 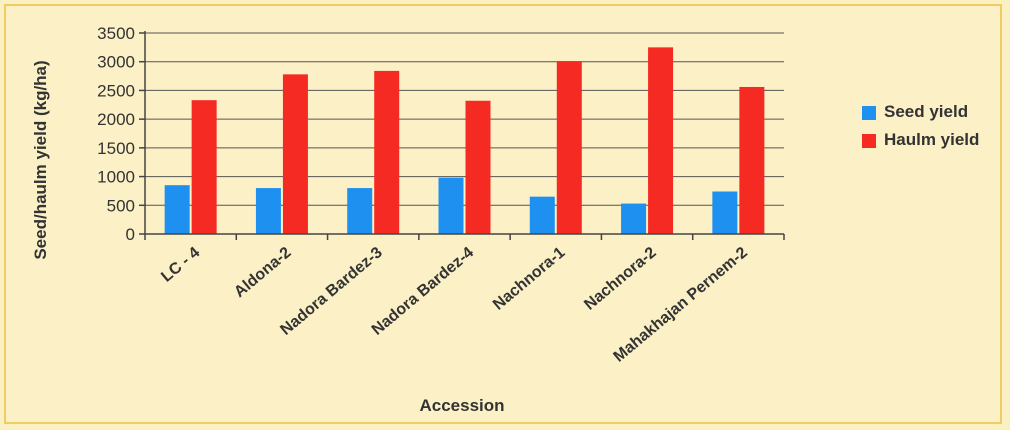 What do you see at coordinates (529, 279) in the screenshot?
I see `x-category-label: Nachnora-1` at bounding box center [529, 279].